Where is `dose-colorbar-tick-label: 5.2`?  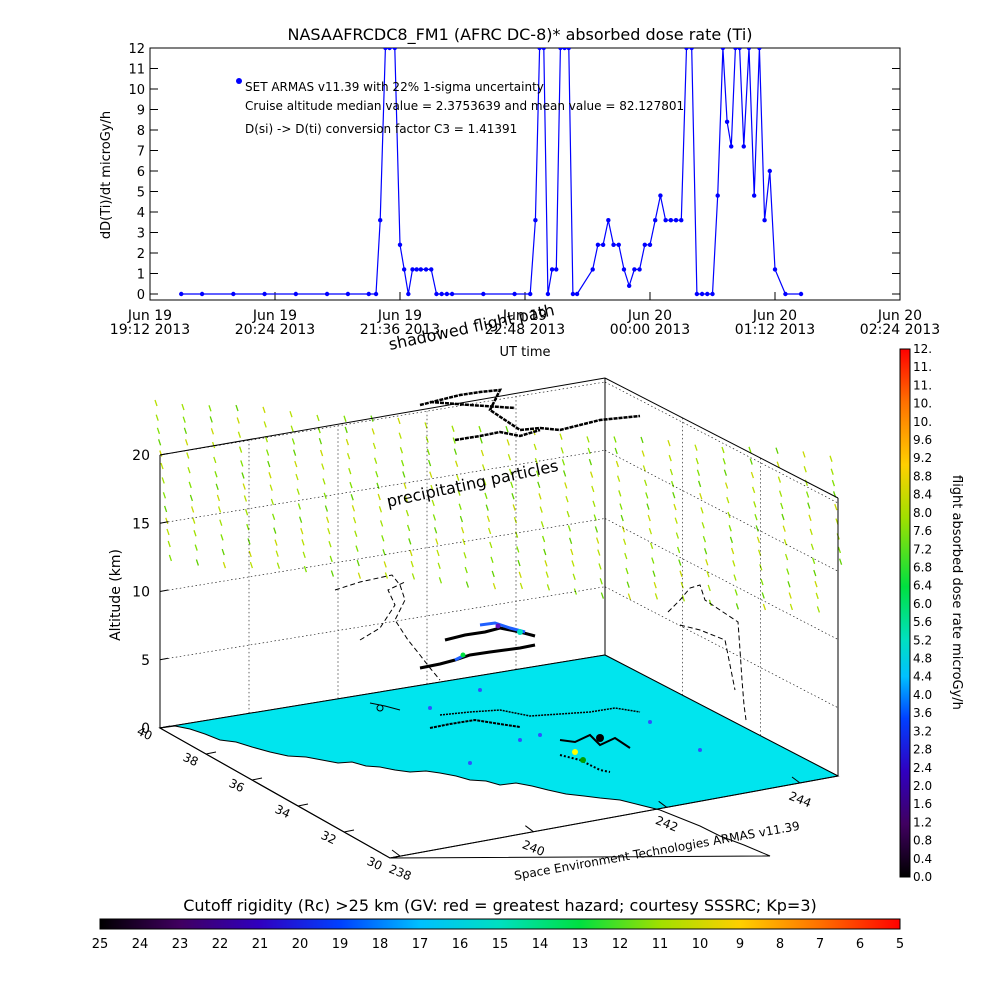 dose-colorbar-tick-label: 5.2 is located at coordinates (922, 640).